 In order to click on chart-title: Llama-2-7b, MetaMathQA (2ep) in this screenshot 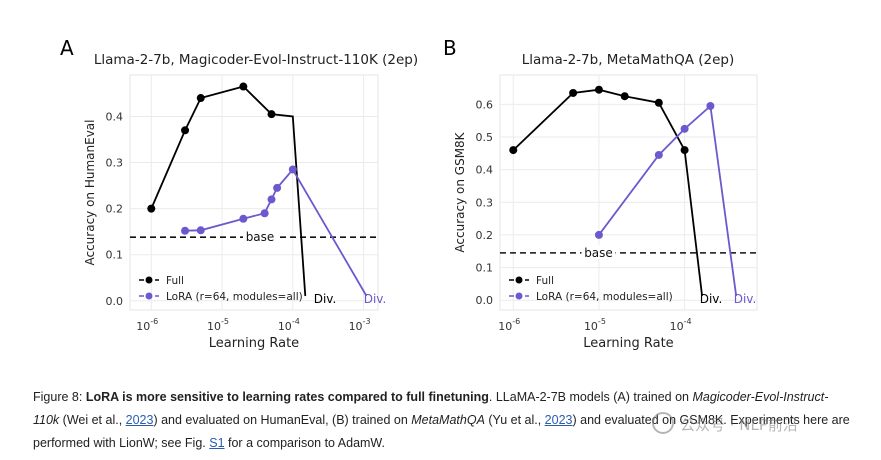, I will do `click(628, 60)`.